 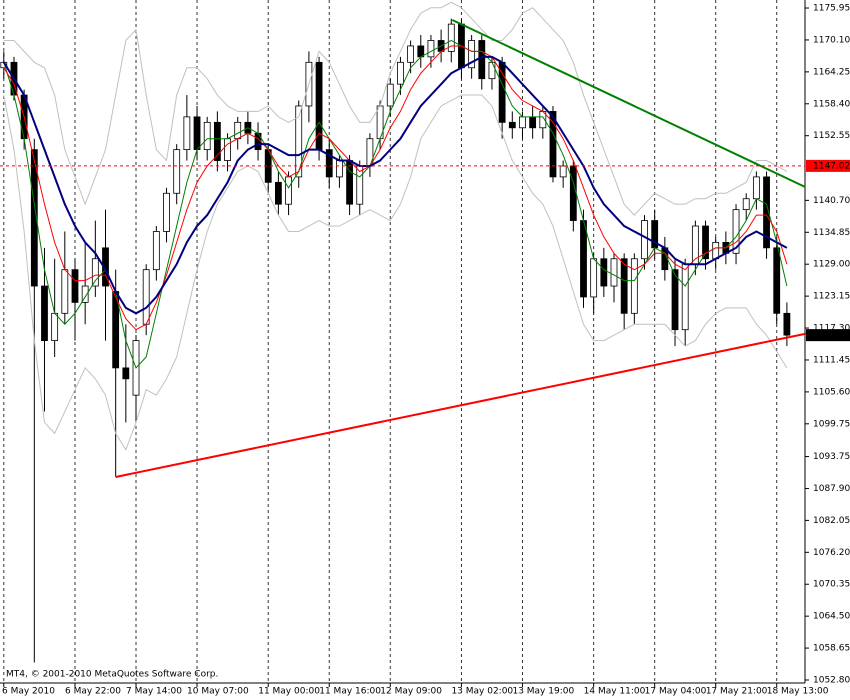 I want to click on x-tick-label: 7 May 14:00, so click(x=154, y=692).